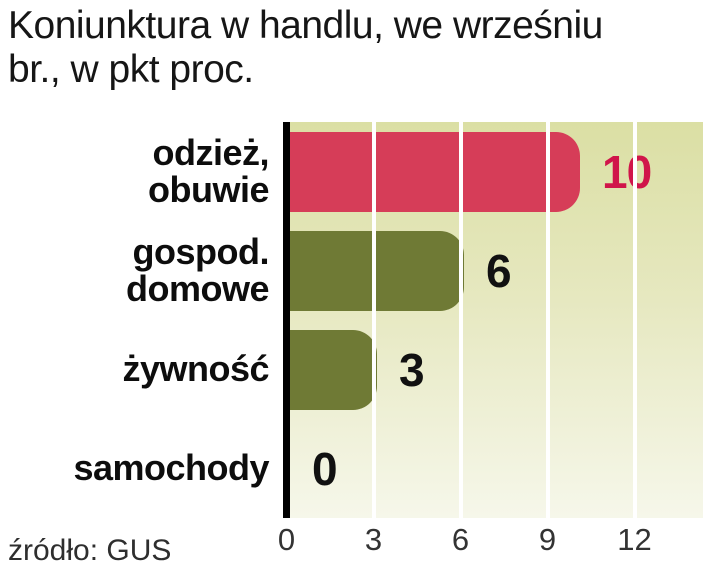 Image resolution: width=720 pixels, height=576 pixels. What do you see at coordinates (286, 539) in the screenshot?
I see `x-tick-label: 0` at bounding box center [286, 539].